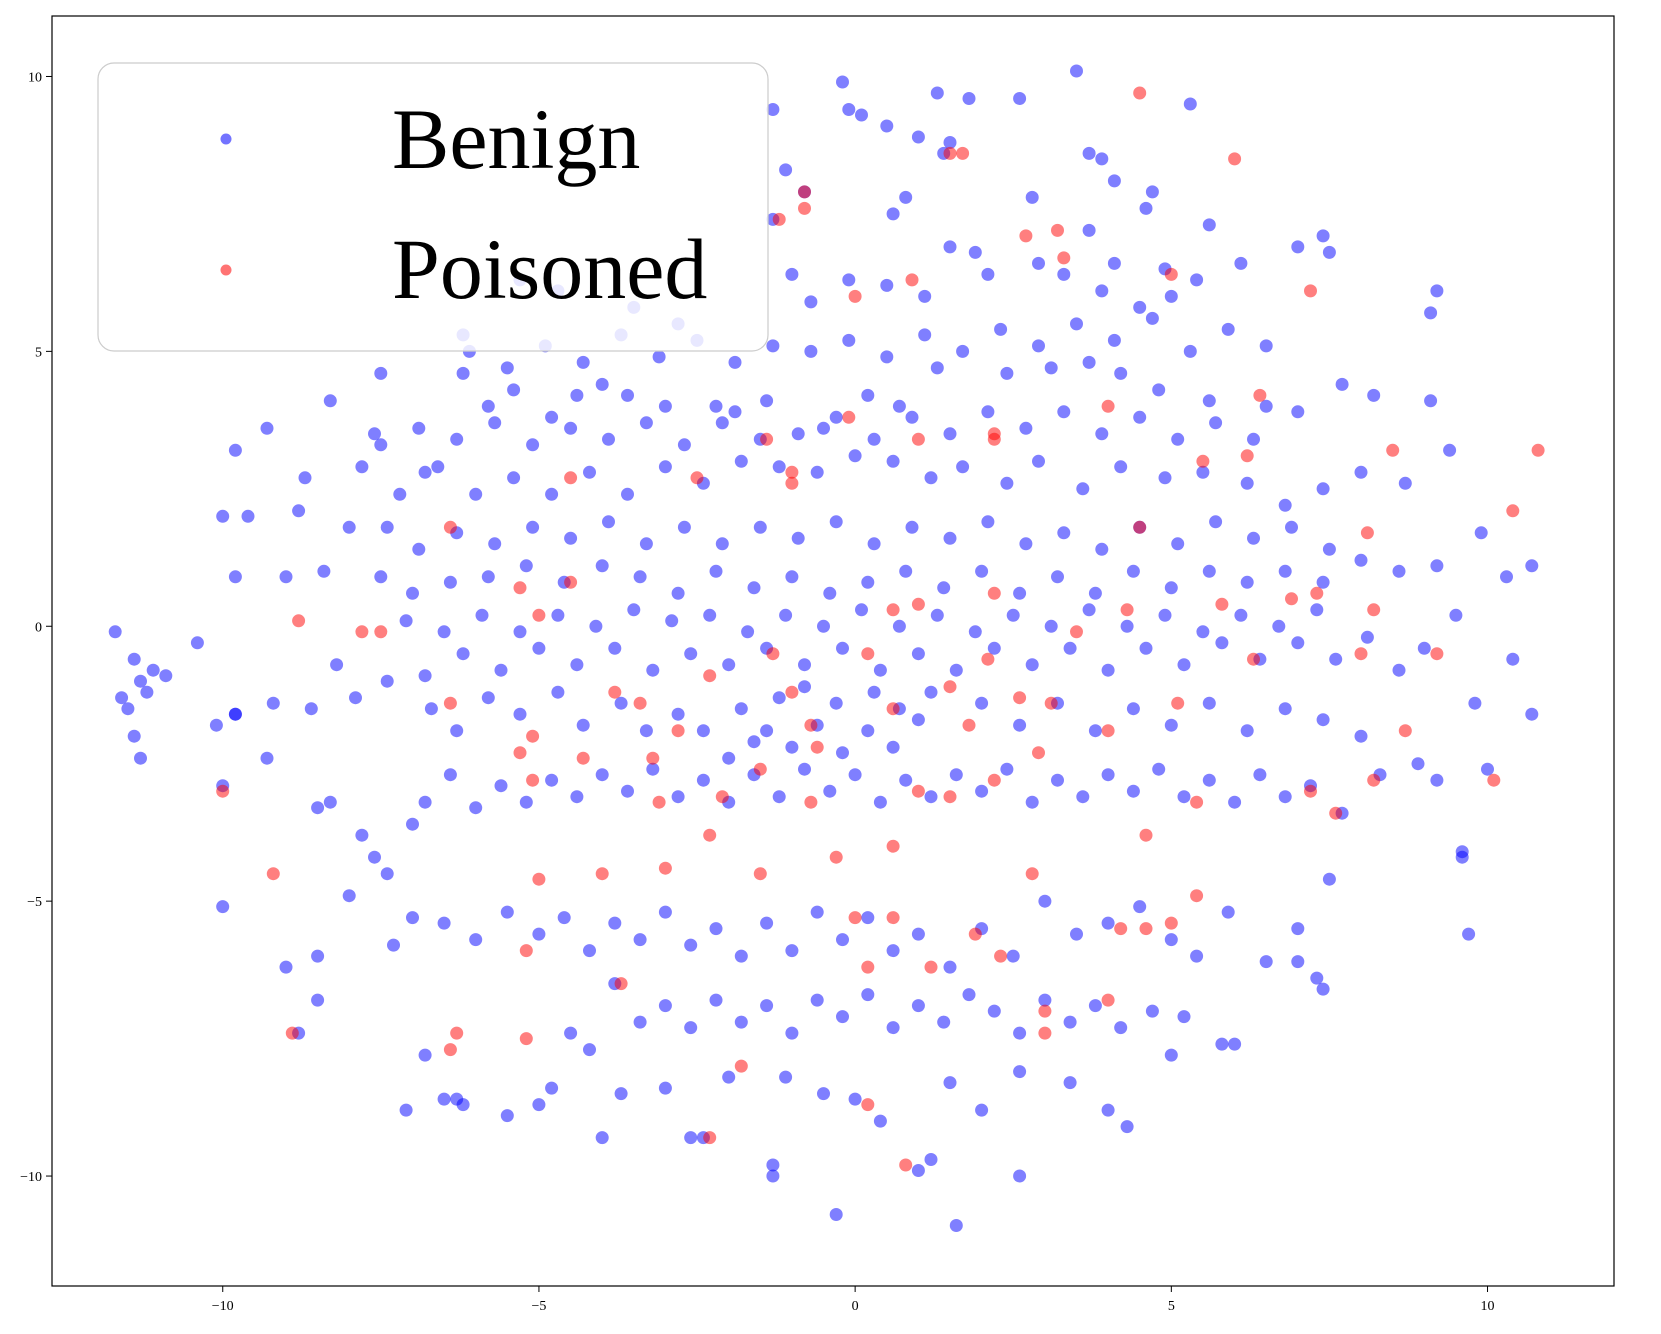 This screenshot has width=1661, height=1334. Describe the element at coordinates (538, 1306) in the screenshot. I see `x-tick-label: −5` at that location.